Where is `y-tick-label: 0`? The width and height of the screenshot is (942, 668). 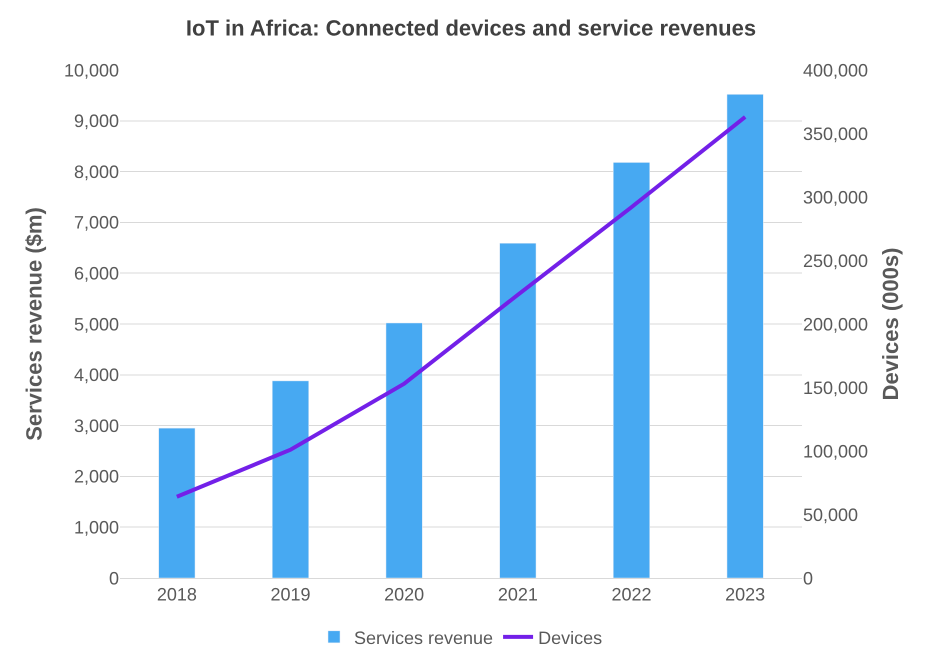 y-tick-label: 0 is located at coordinates (113, 578).